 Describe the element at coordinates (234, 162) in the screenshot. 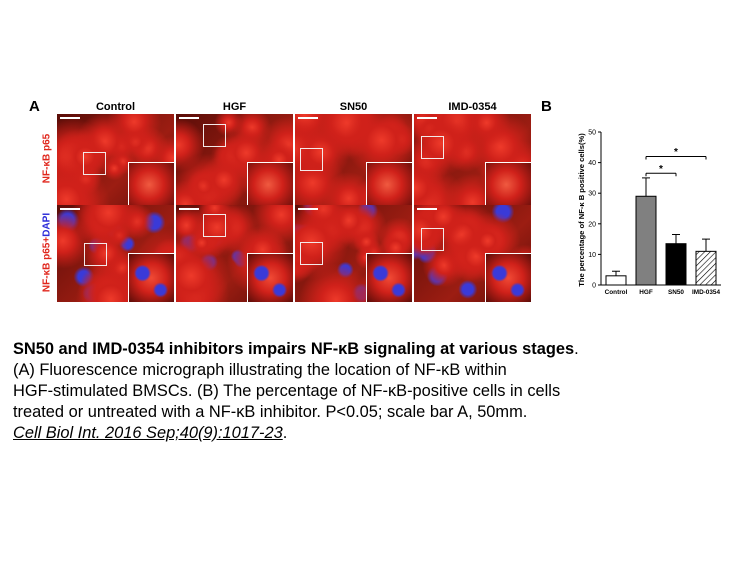

I see `micrograph-hgf-row1` at that location.